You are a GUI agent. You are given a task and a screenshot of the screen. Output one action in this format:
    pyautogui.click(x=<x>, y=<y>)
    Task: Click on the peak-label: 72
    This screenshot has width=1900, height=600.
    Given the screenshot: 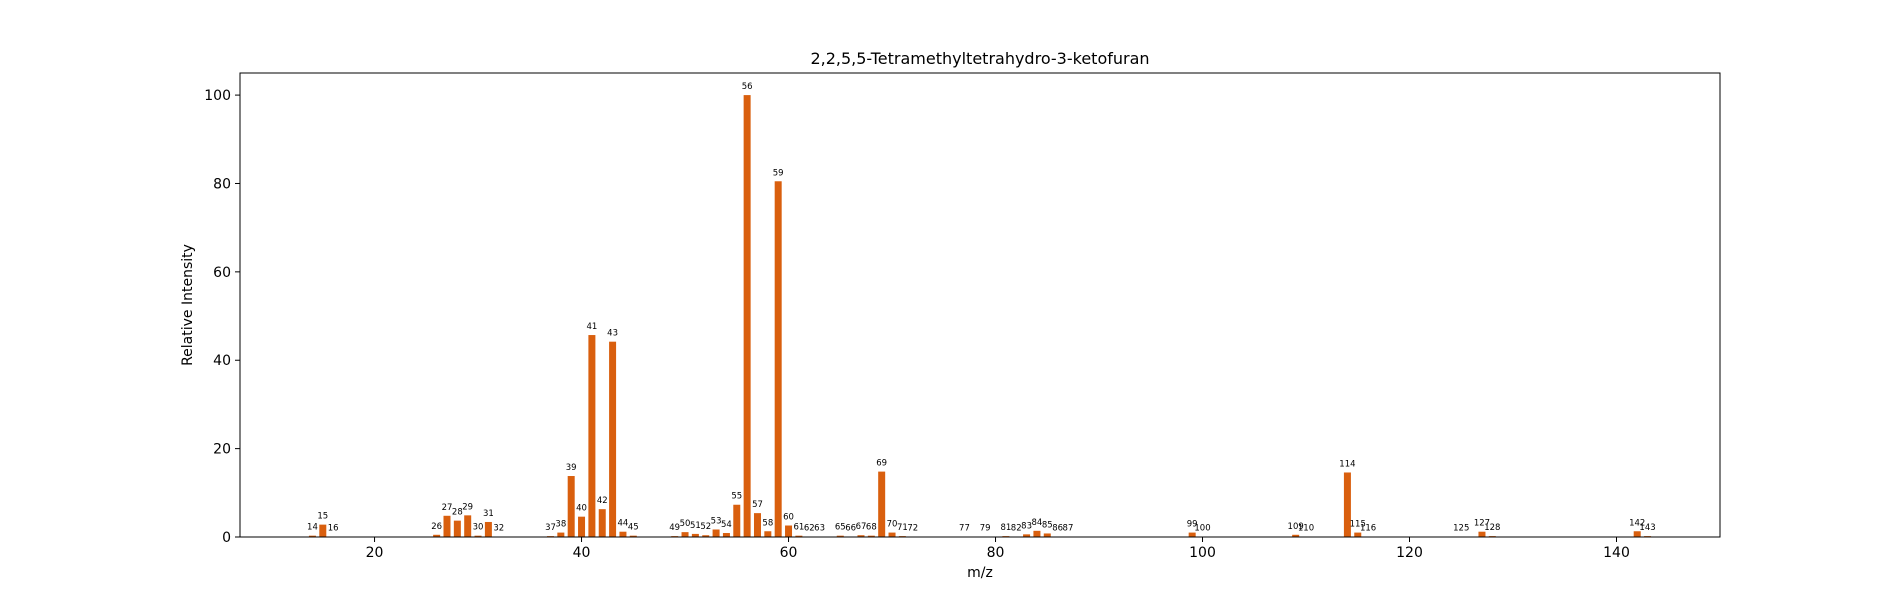 What is the action you would take?
    pyautogui.click(x=912, y=529)
    